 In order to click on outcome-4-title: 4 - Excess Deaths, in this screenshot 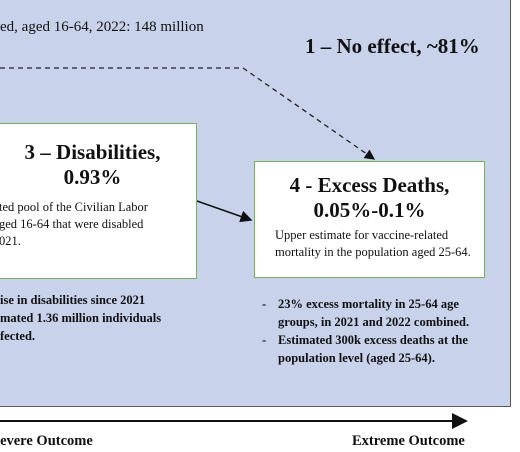, I will do `click(369, 185)`.